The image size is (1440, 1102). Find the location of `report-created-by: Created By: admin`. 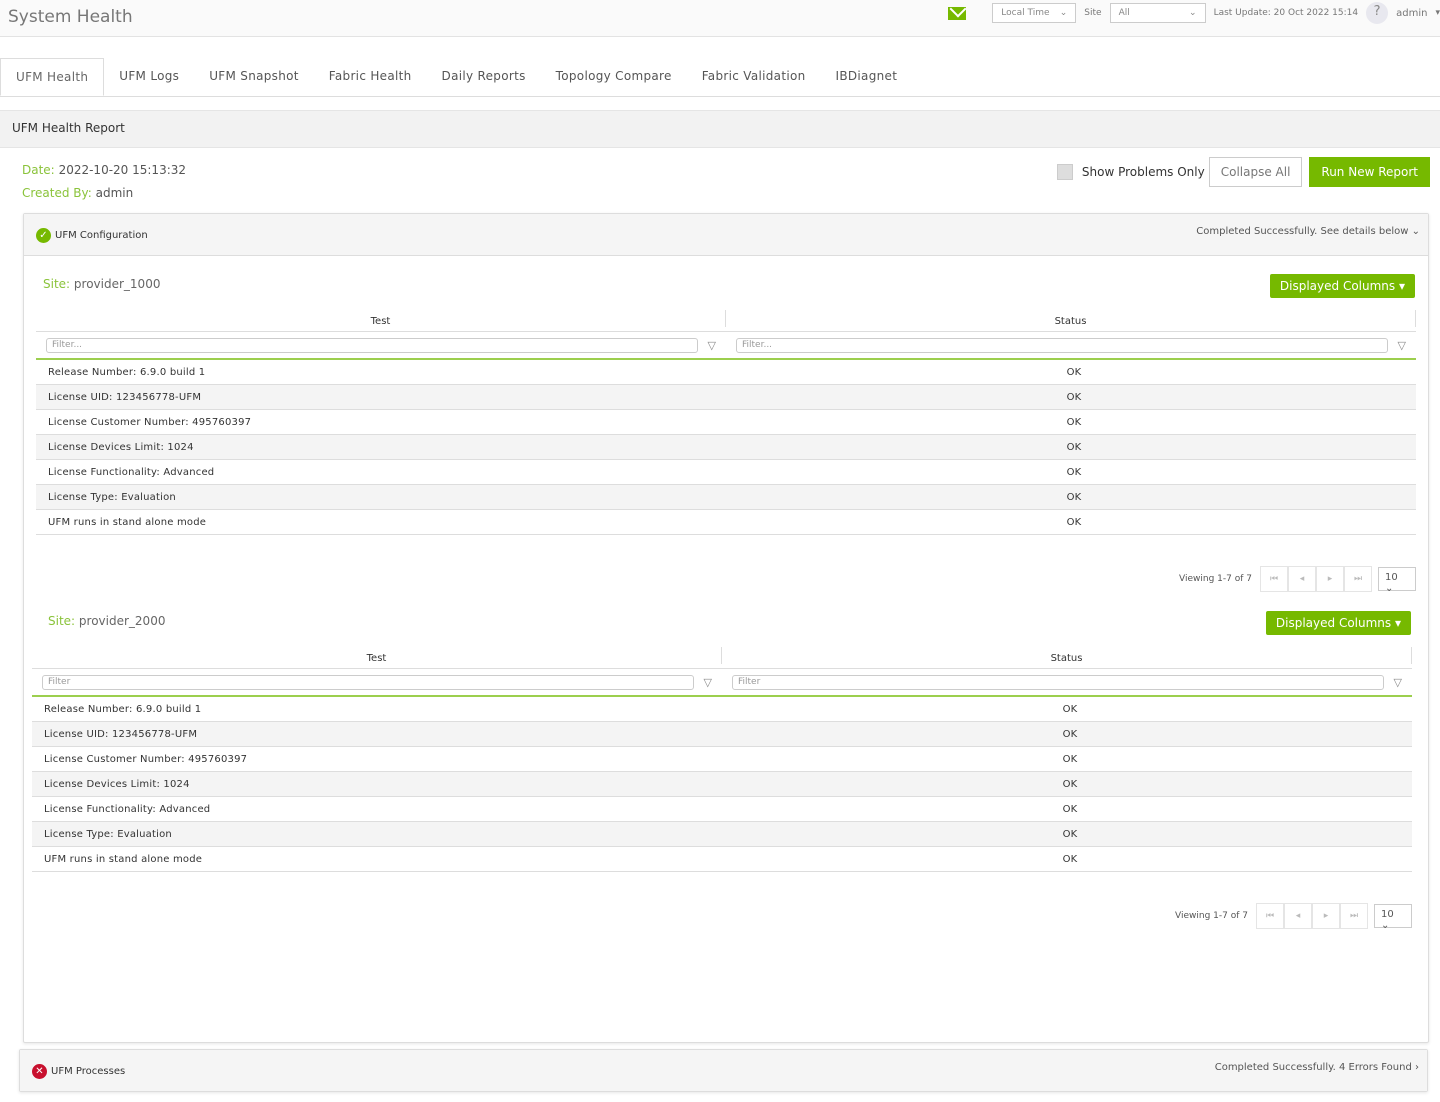

report-created-by: Created By: admin is located at coordinates (77, 193).